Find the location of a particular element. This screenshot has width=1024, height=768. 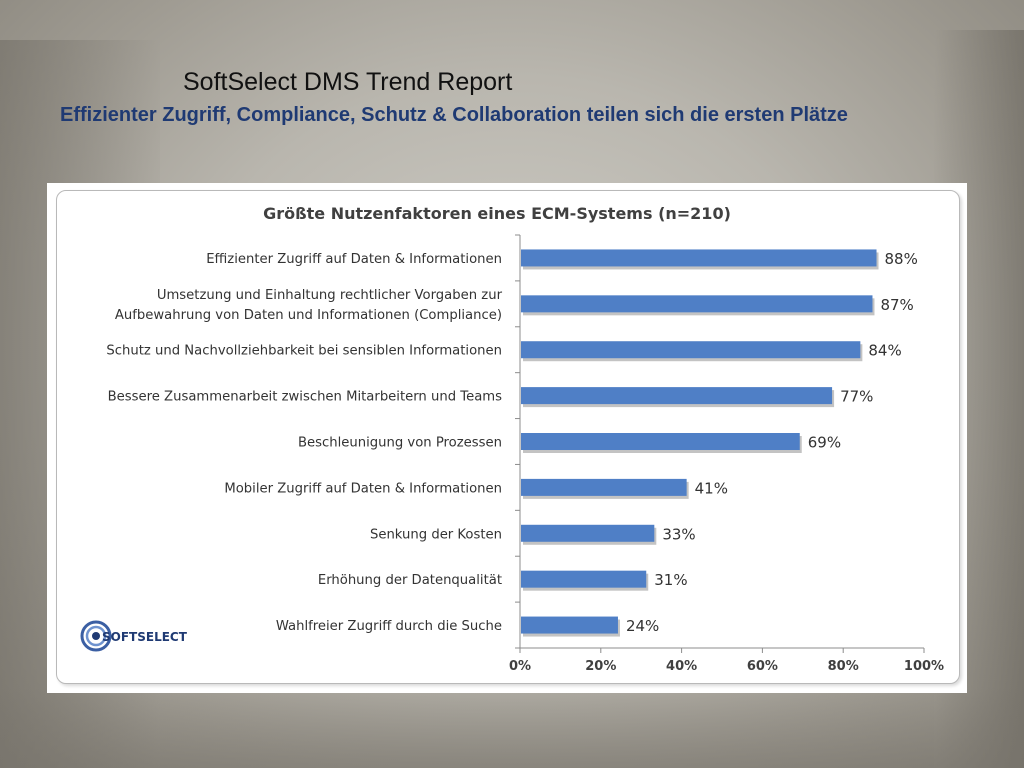

value-label: 31% is located at coordinates (670, 580).